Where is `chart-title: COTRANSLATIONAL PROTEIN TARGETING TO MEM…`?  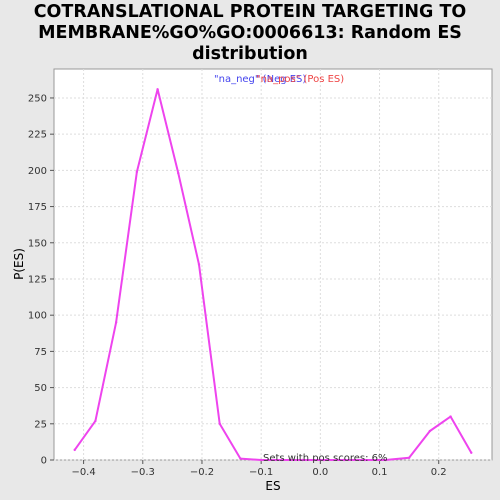
chart-title: COTRANSLATIONAL PROTEIN TARGETING TO MEM… is located at coordinates (250, 33).